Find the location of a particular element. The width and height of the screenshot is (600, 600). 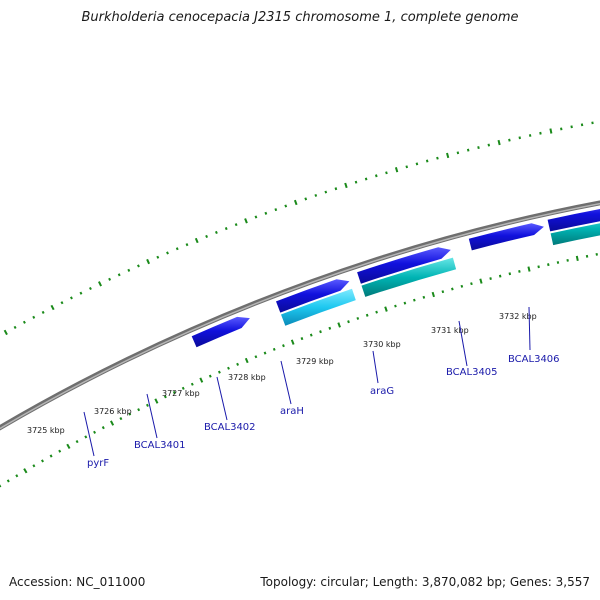

kbp-label: 3731 kbp is located at coordinates (450, 330).